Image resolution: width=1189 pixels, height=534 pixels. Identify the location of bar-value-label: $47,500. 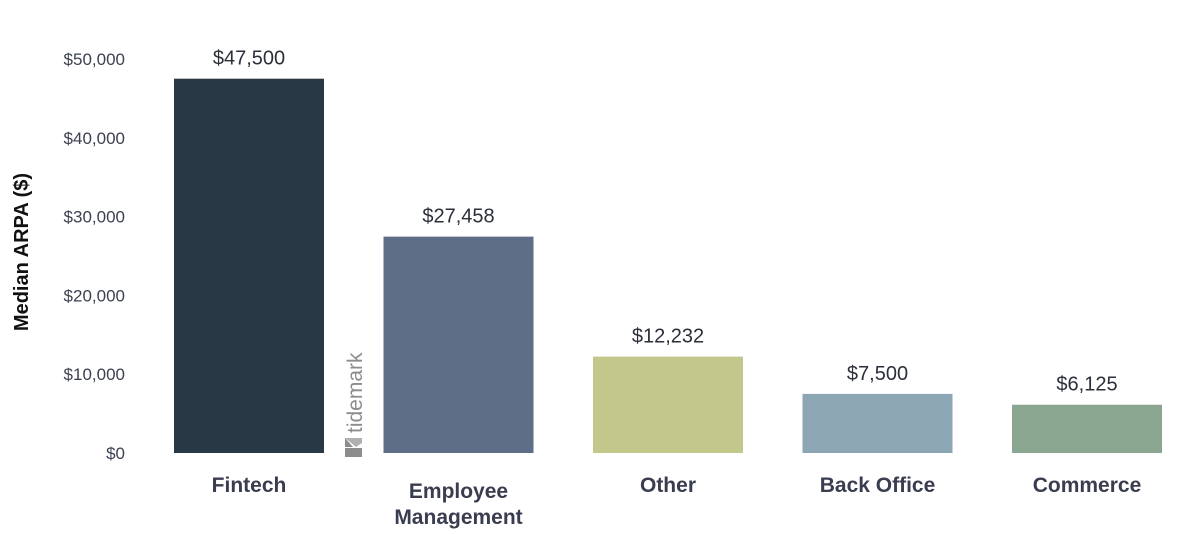
(249, 59).